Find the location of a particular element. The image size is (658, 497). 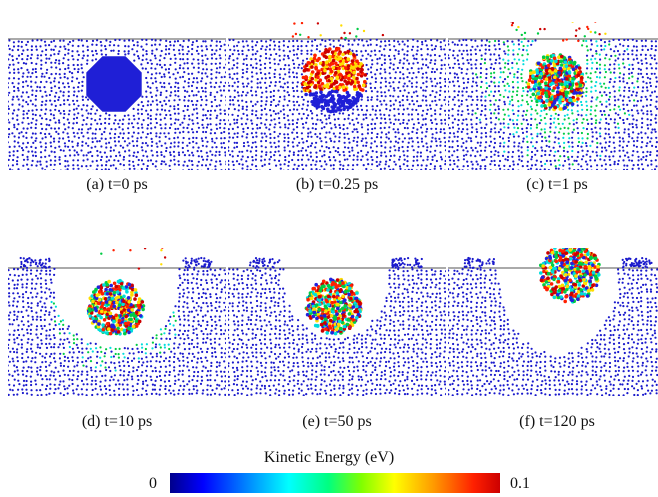

panel-a is located at coordinates (117, 96).